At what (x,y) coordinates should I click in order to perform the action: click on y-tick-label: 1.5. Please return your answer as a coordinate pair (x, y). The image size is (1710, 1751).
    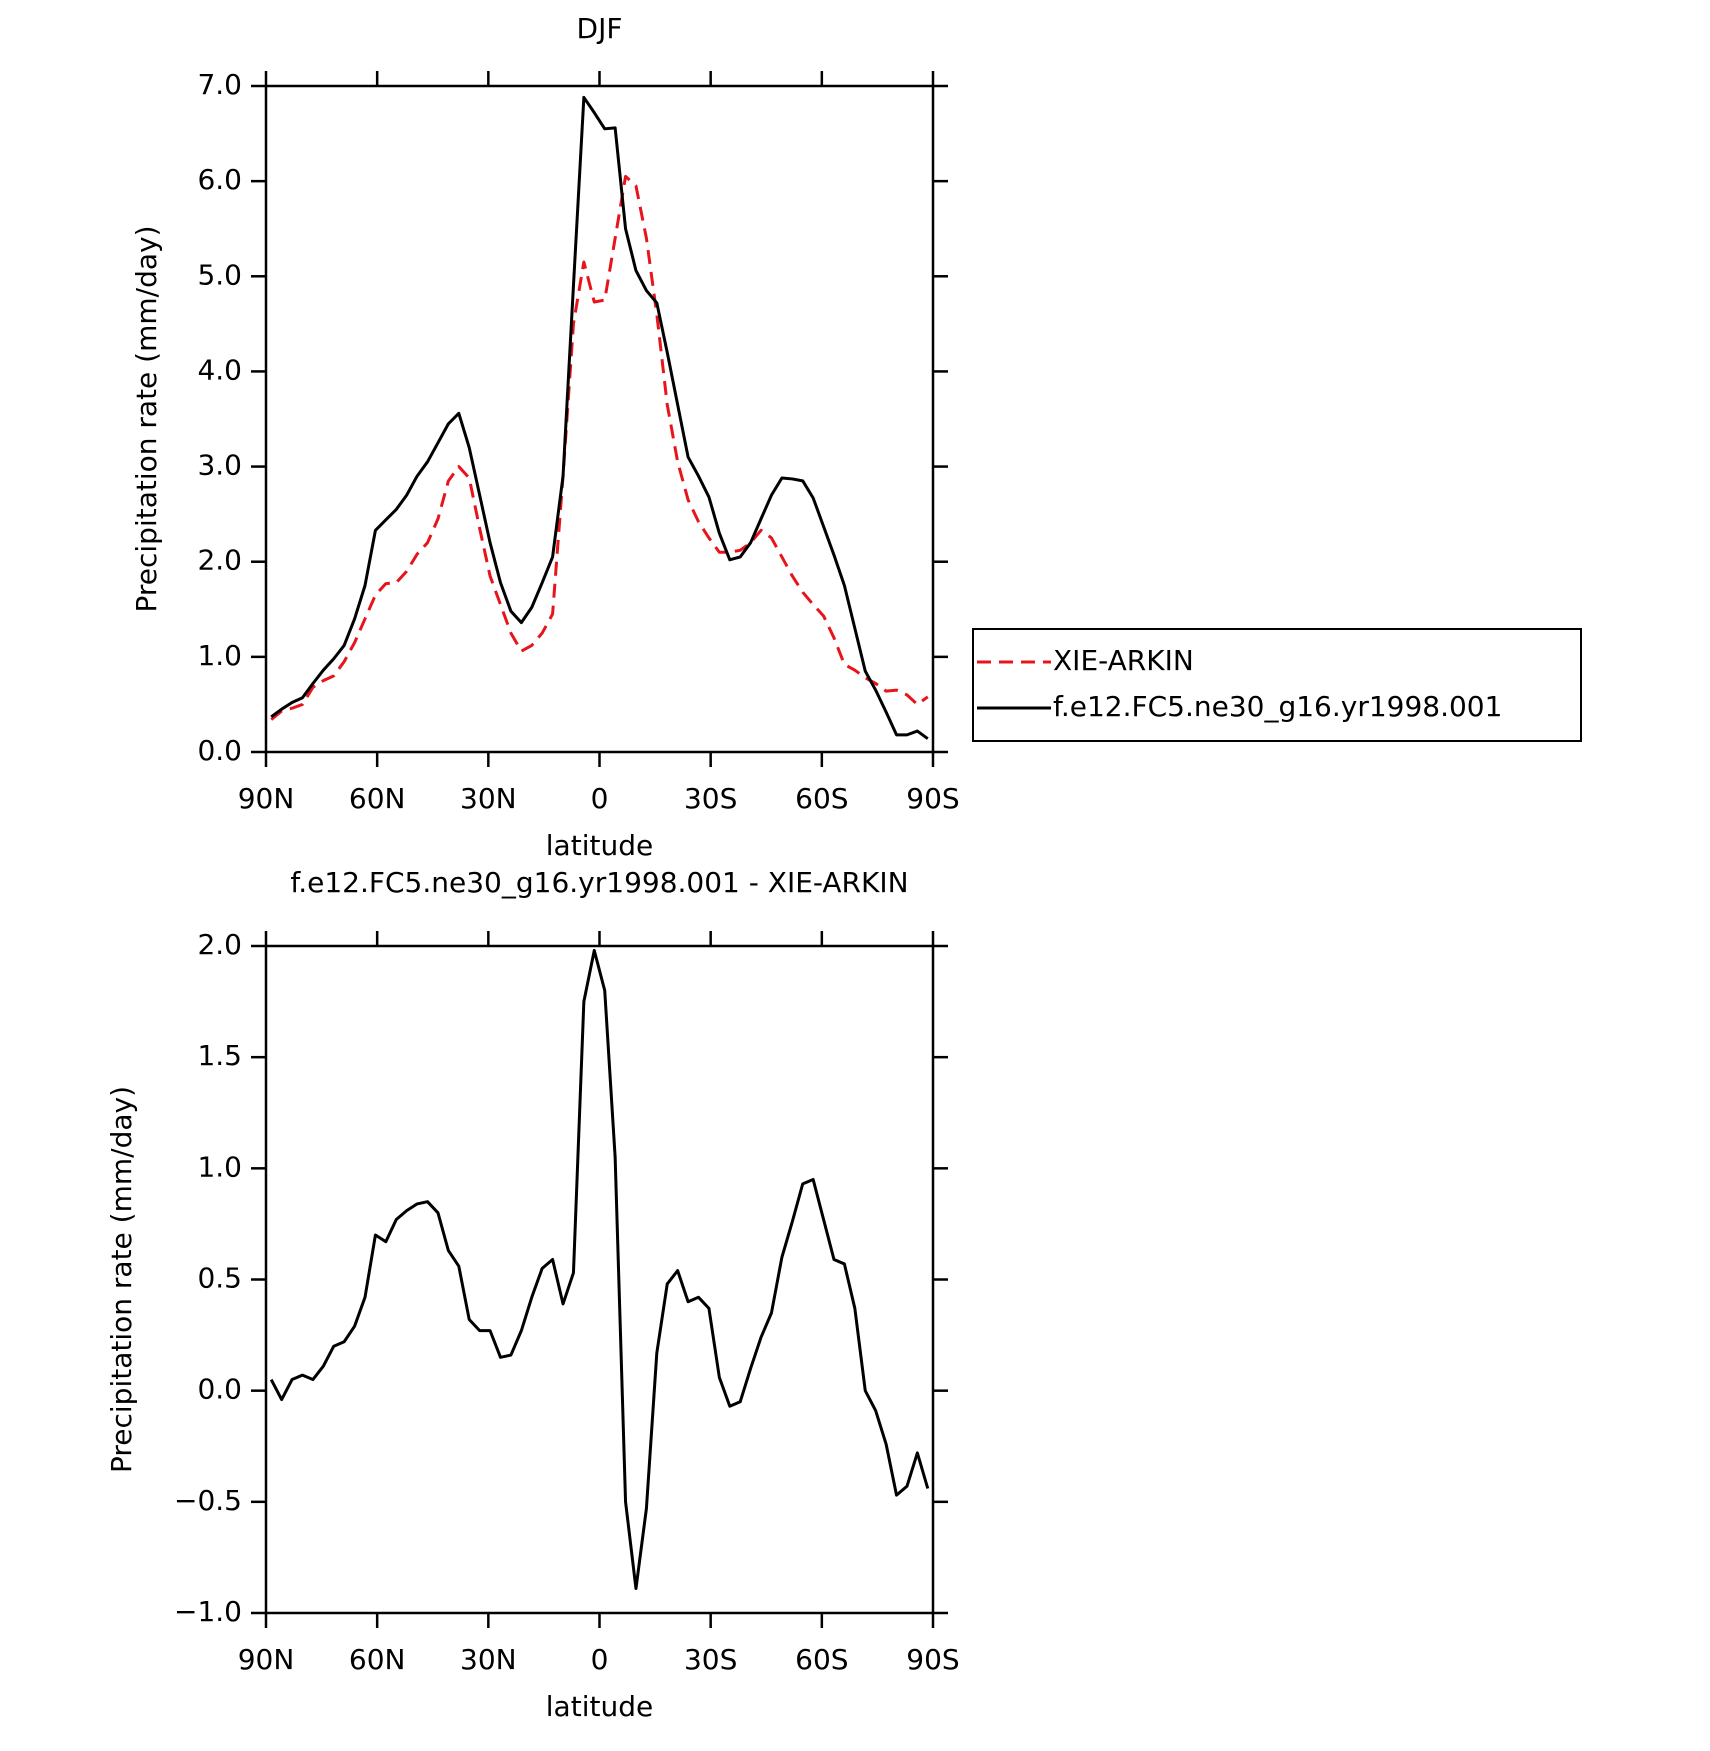
    Looking at the image, I should click on (219, 1055).